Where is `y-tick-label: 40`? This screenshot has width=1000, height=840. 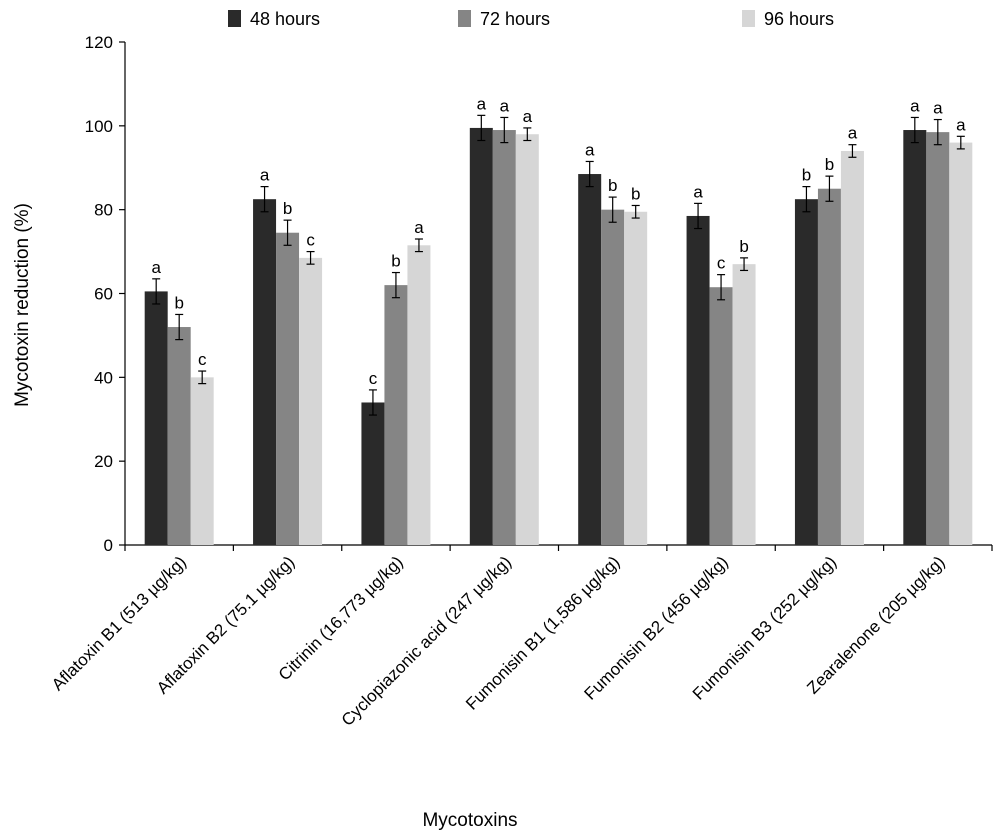 y-tick-label: 40 is located at coordinates (103, 377).